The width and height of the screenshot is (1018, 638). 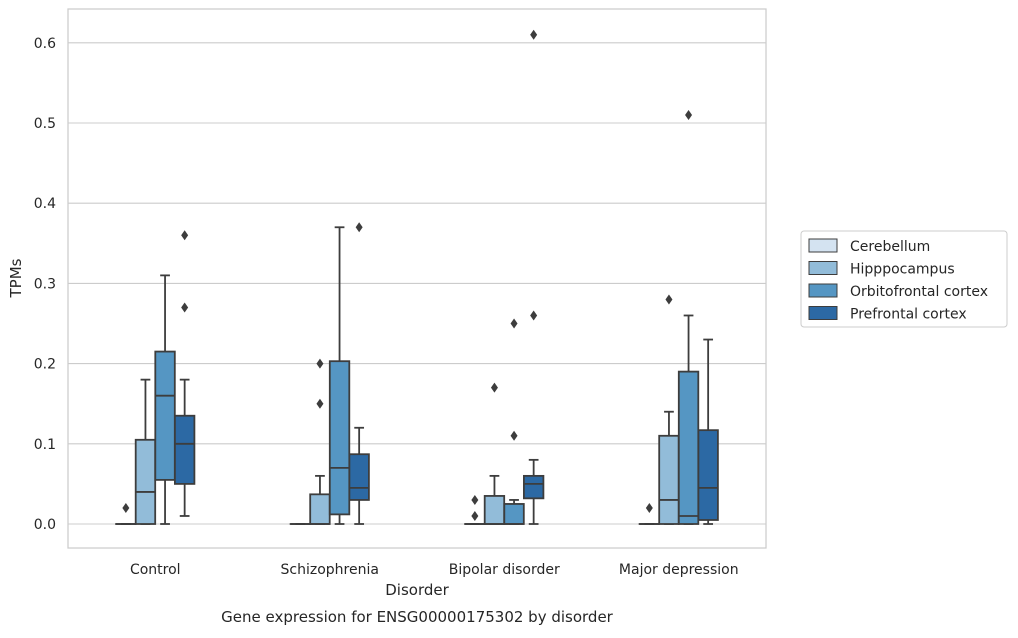 What do you see at coordinates (45, 44) in the screenshot?
I see `y-tick-label: 0.6` at bounding box center [45, 44].